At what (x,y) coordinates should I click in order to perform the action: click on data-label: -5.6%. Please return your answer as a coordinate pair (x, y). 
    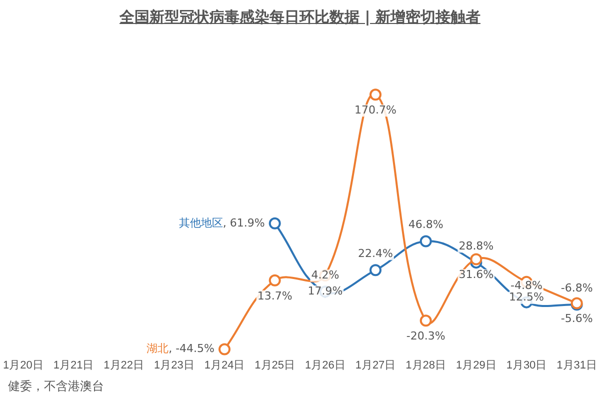
    Looking at the image, I should click on (576, 319).